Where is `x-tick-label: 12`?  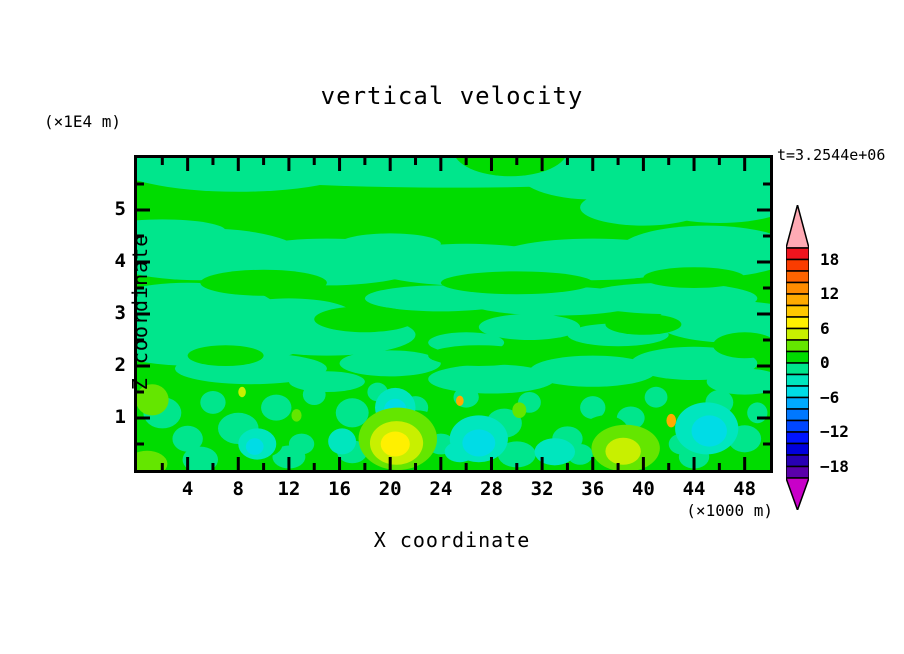 x-tick-label: 12 is located at coordinates (289, 489).